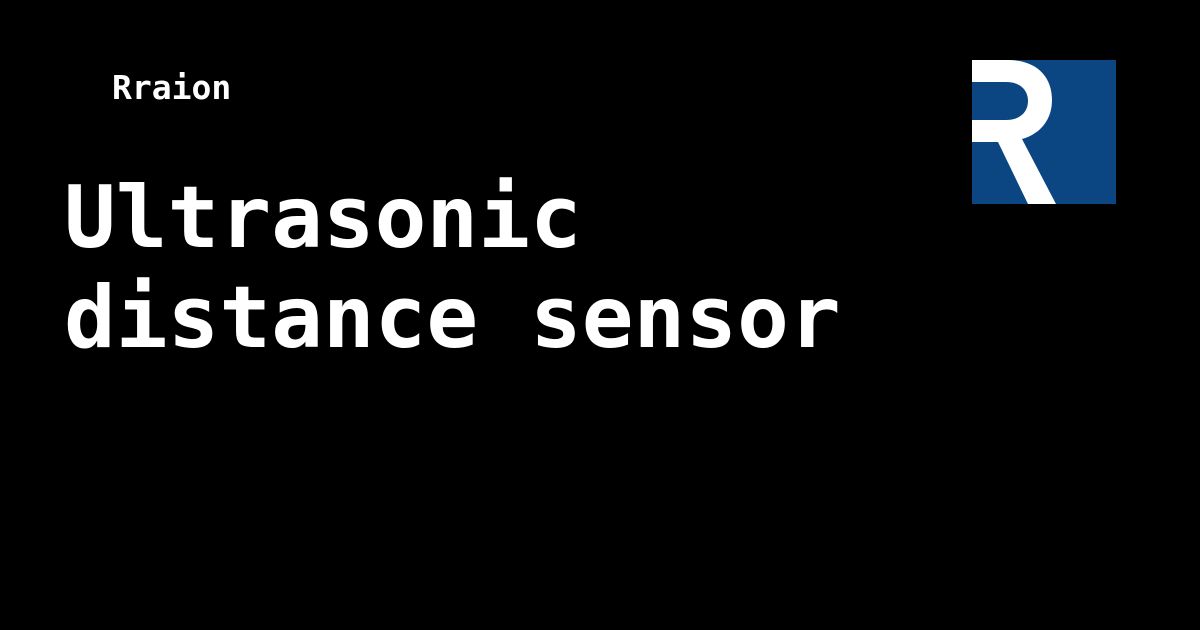 The width and height of the screenshot is (1200, 630). Describe the element at coordinates (323, 218) in the screenshot. I see `page-title-line-1: Ultrasonic` at that location.